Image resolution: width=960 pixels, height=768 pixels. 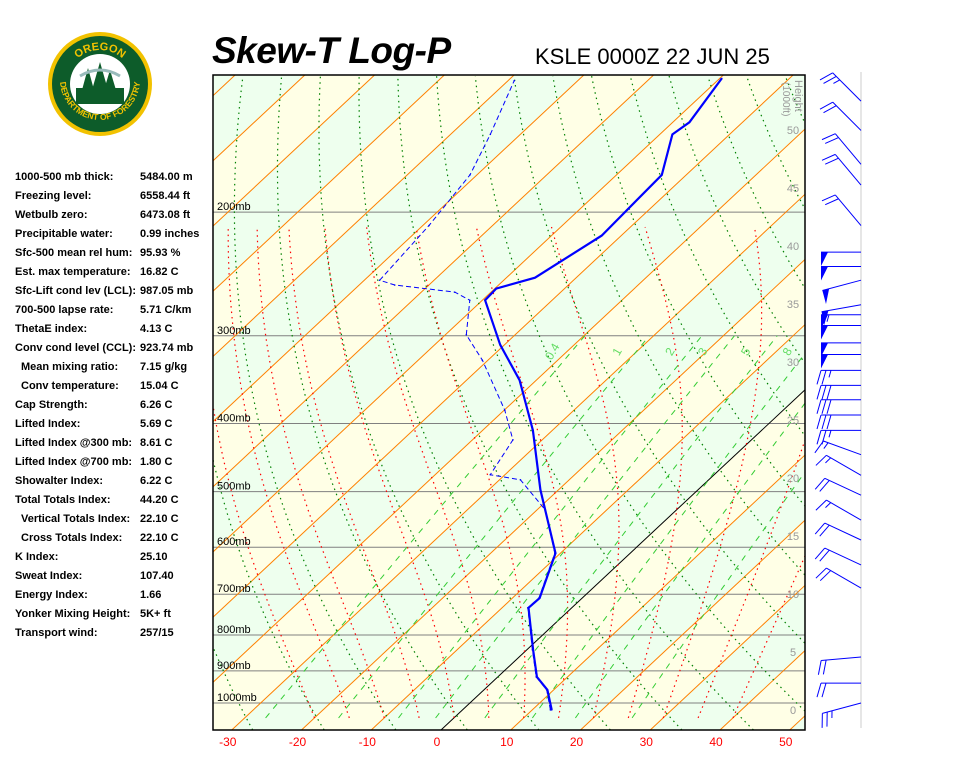 I want to click on stat-row: Total Totals Index: 44.20 C, so click(x=115, y=500).